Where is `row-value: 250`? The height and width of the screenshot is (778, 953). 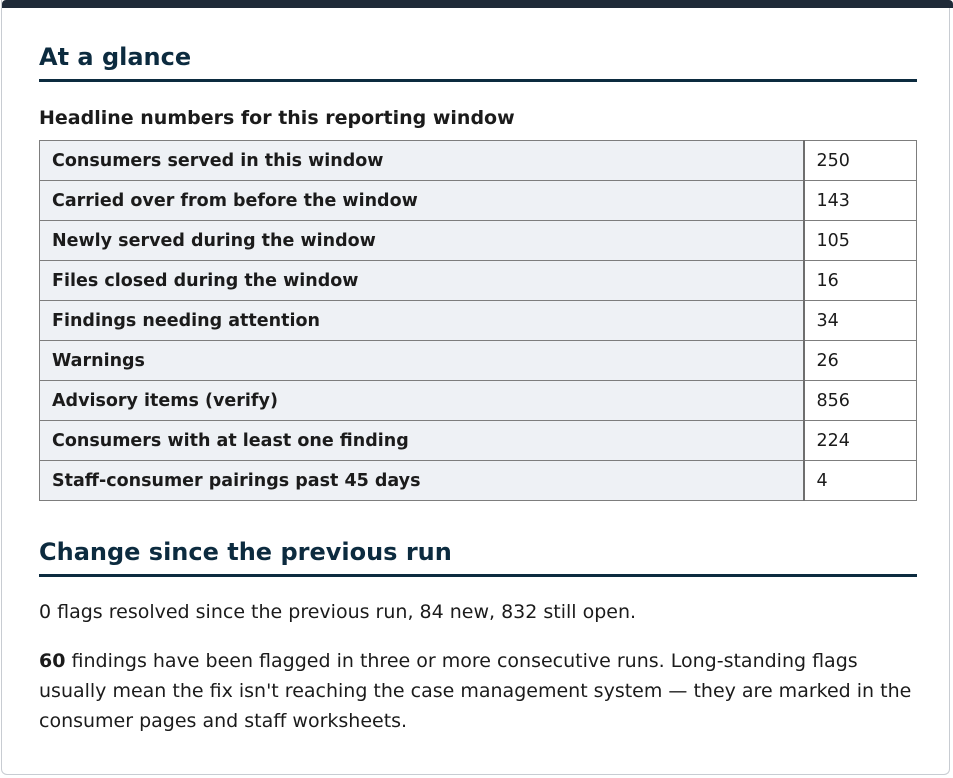 row-value: 250 is located at coordinates (860, 160).